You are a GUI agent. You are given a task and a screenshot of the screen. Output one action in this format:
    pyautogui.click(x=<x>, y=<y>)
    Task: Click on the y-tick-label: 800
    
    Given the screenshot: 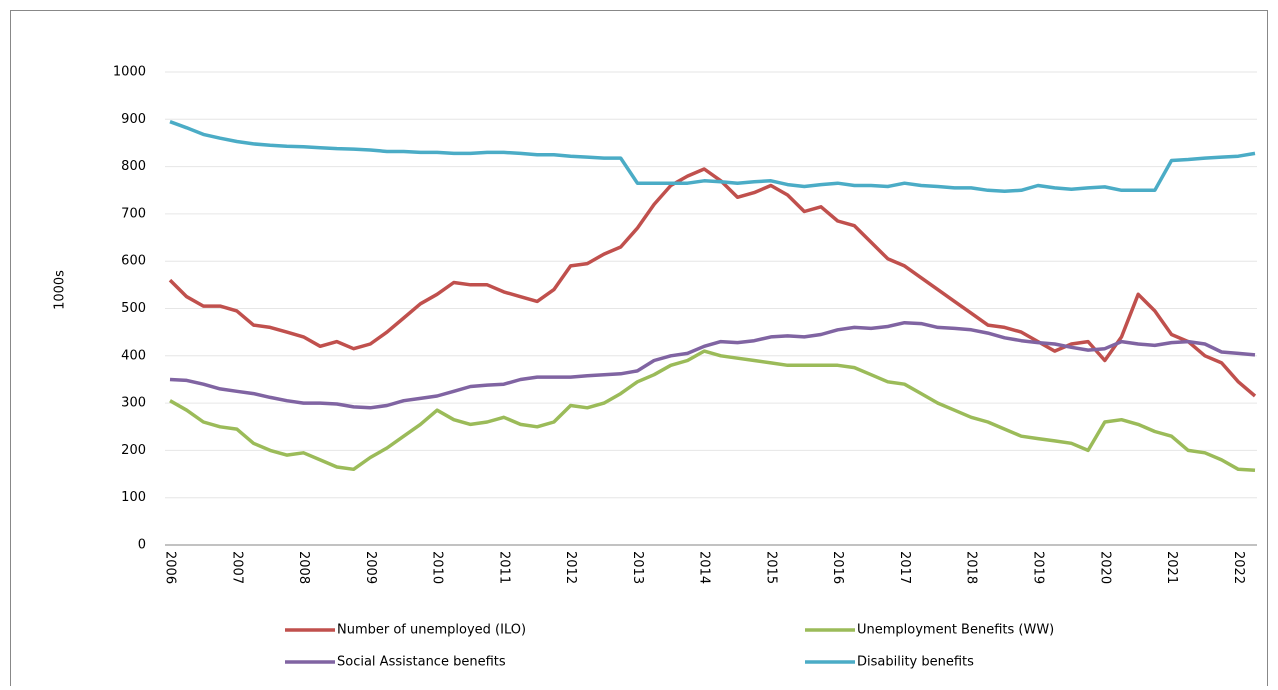 What is the action you would take?
    pyautogui.click(x=133, y=166)
    